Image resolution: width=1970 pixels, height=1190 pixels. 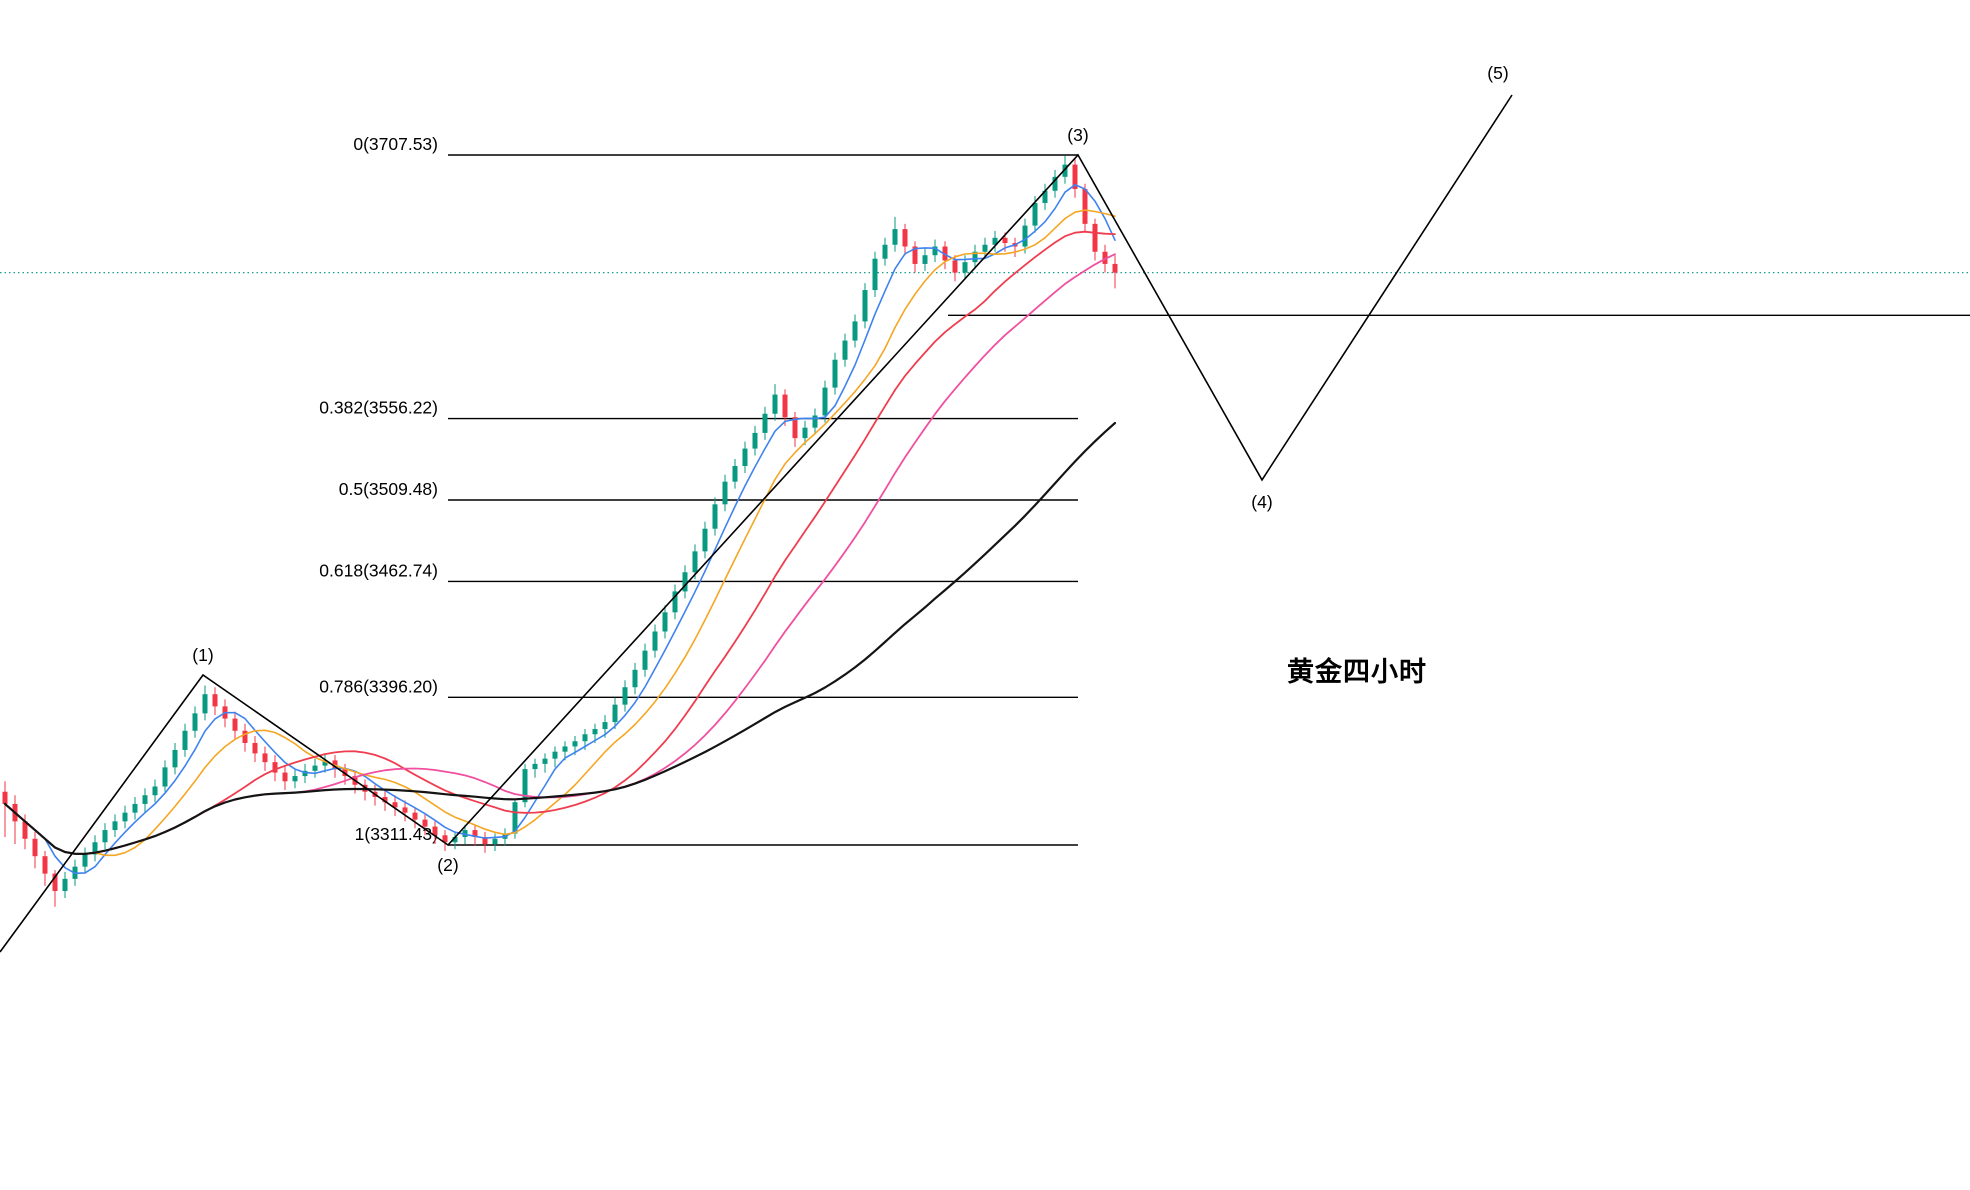 What do you see at coordinates (388, 489) in the screenshot?
I see `fib-level-label: 0.5(3509.48)` at bounding box center [388, 489].